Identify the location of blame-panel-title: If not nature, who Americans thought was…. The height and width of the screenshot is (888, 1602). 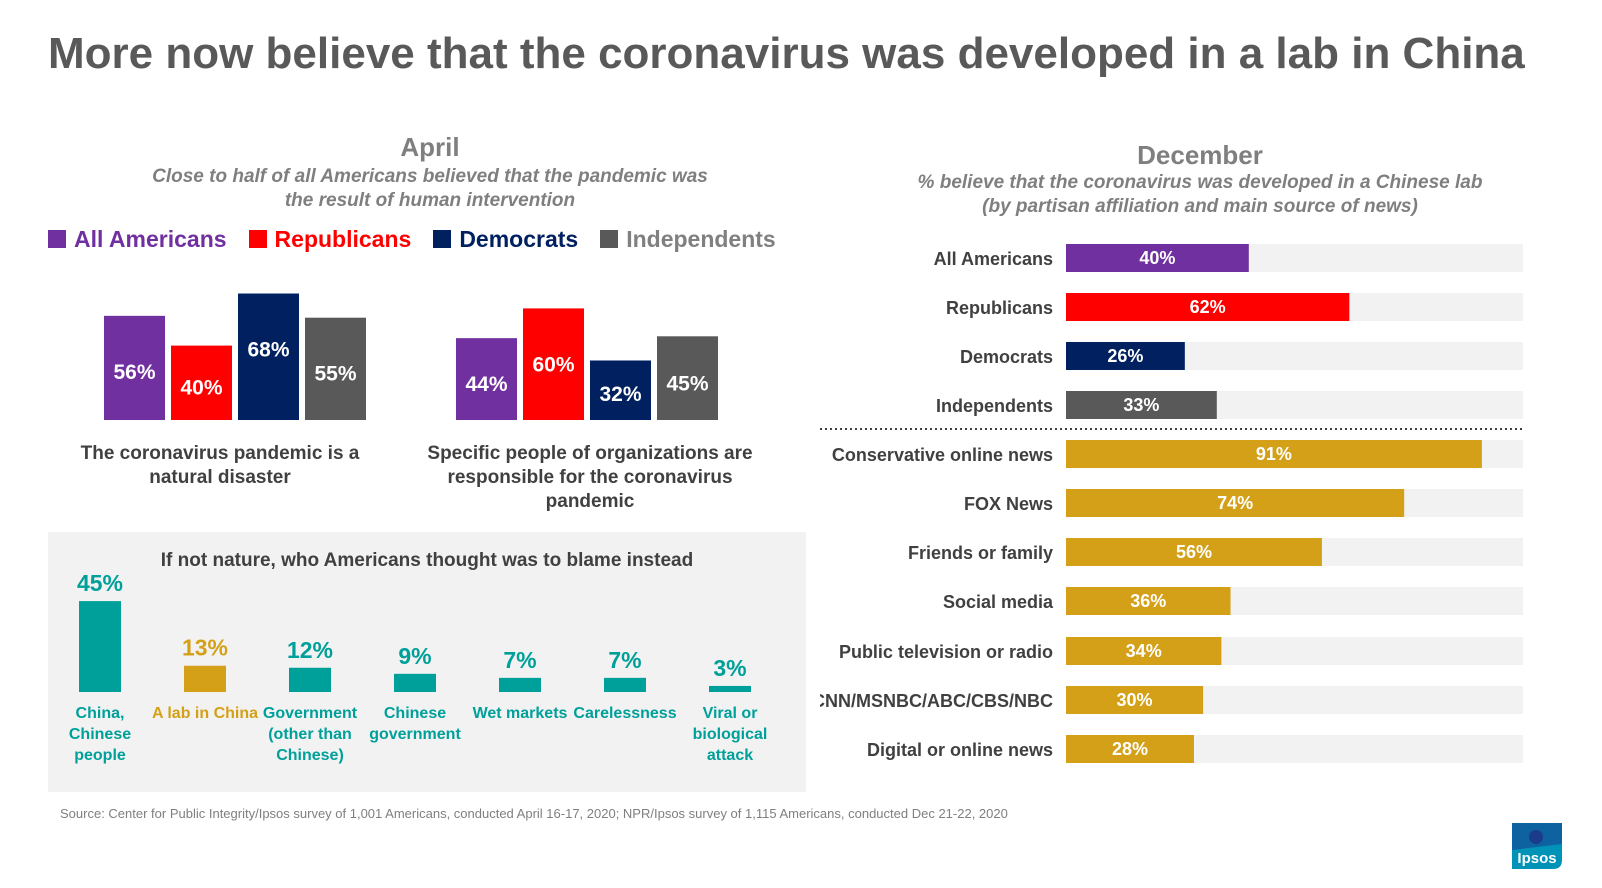
(427, 560).